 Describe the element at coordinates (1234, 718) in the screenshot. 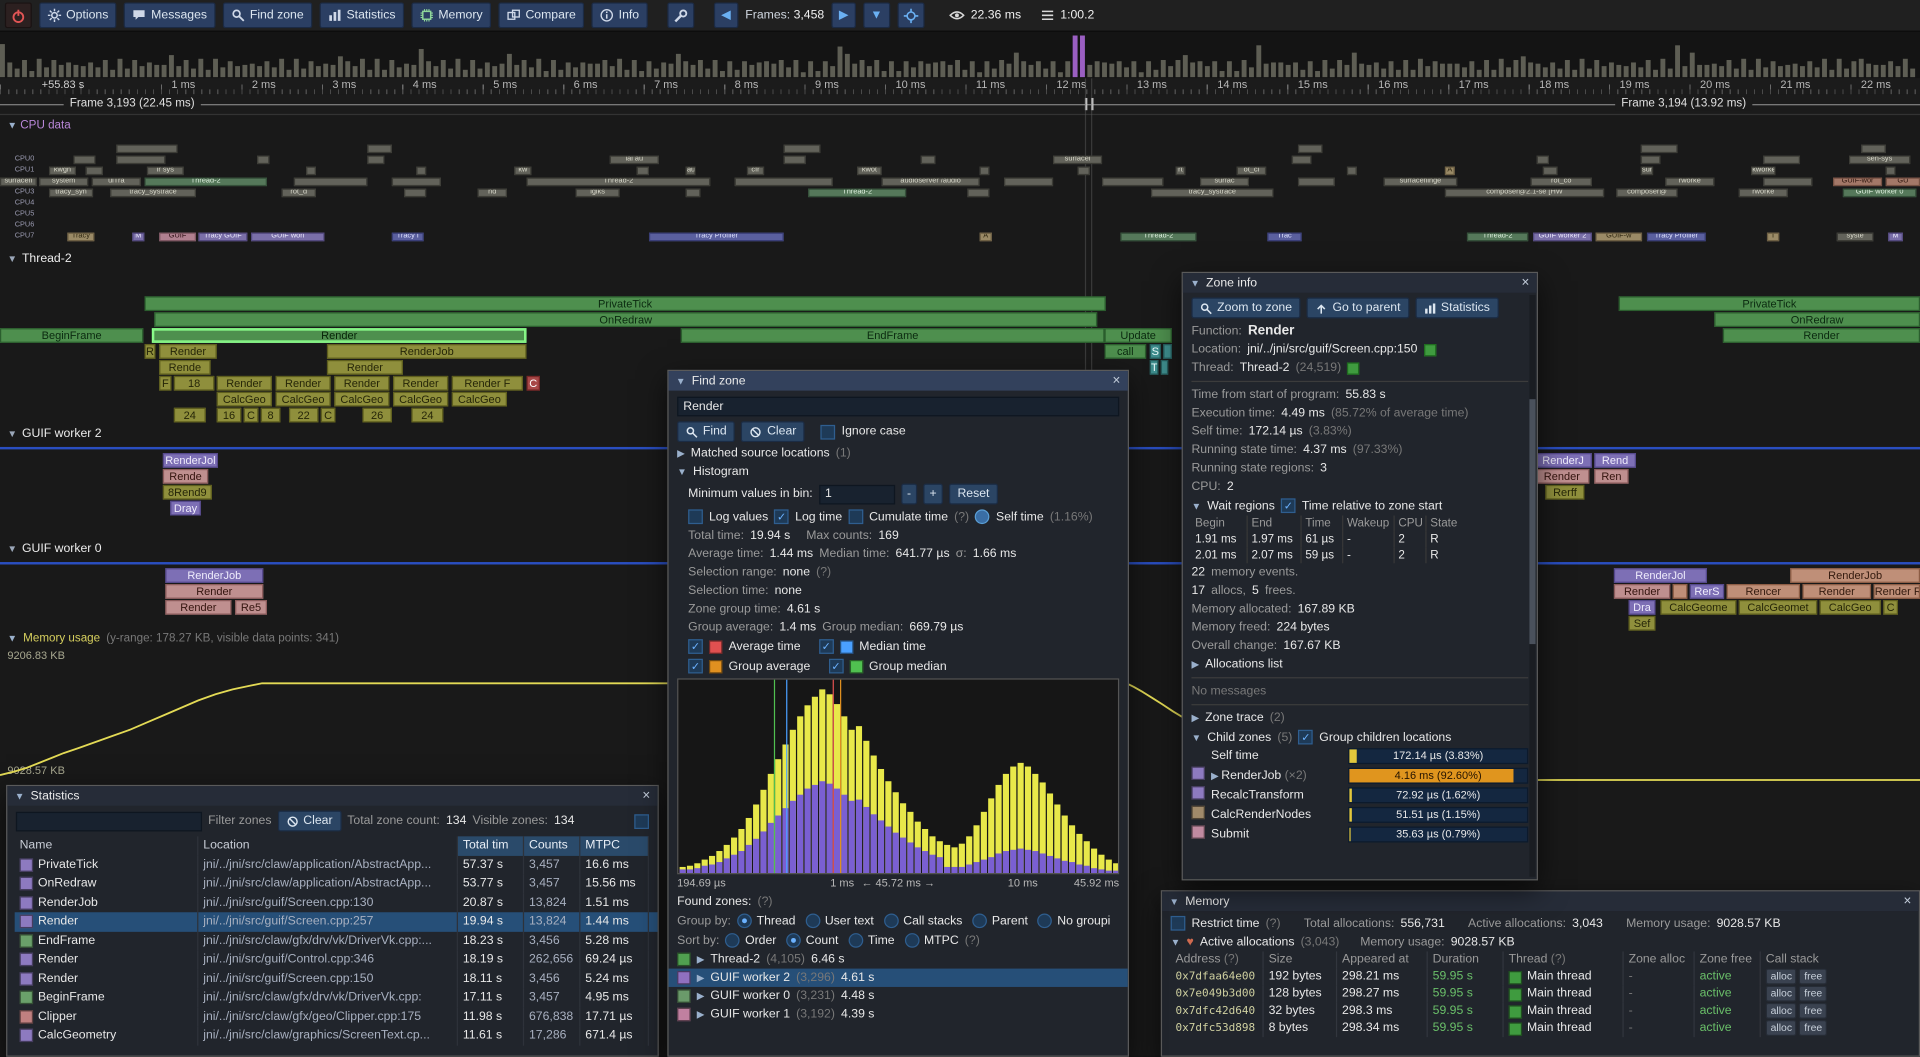

I see `zone-trace-label: Zone trace` at that location.